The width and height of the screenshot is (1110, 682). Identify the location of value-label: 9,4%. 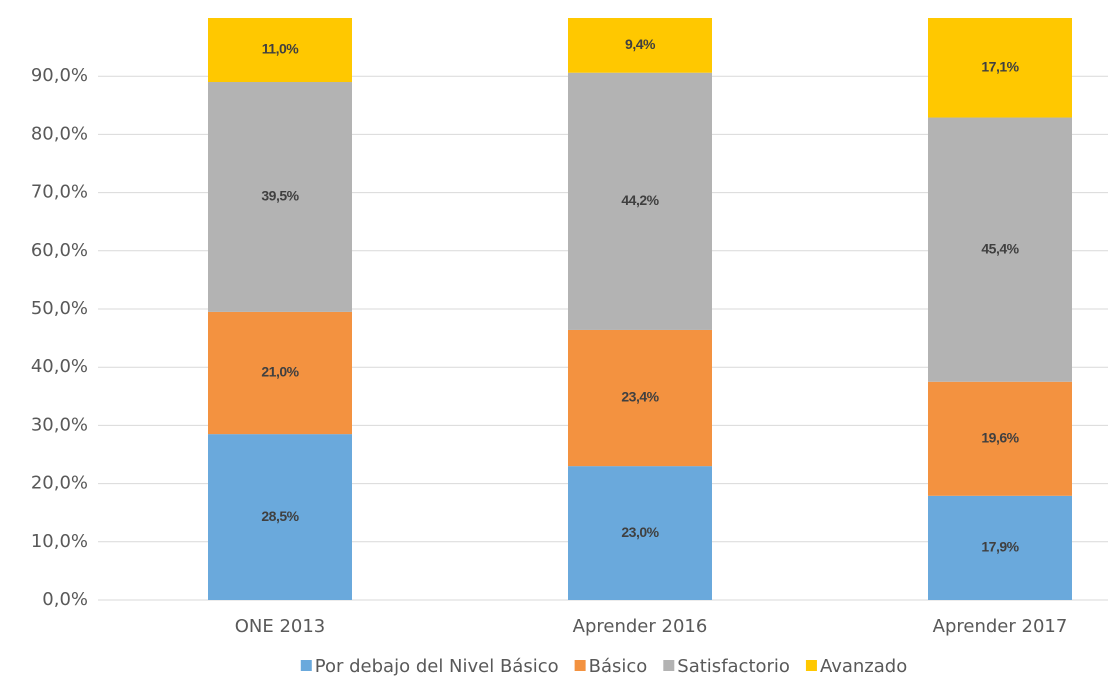
(640, 44).